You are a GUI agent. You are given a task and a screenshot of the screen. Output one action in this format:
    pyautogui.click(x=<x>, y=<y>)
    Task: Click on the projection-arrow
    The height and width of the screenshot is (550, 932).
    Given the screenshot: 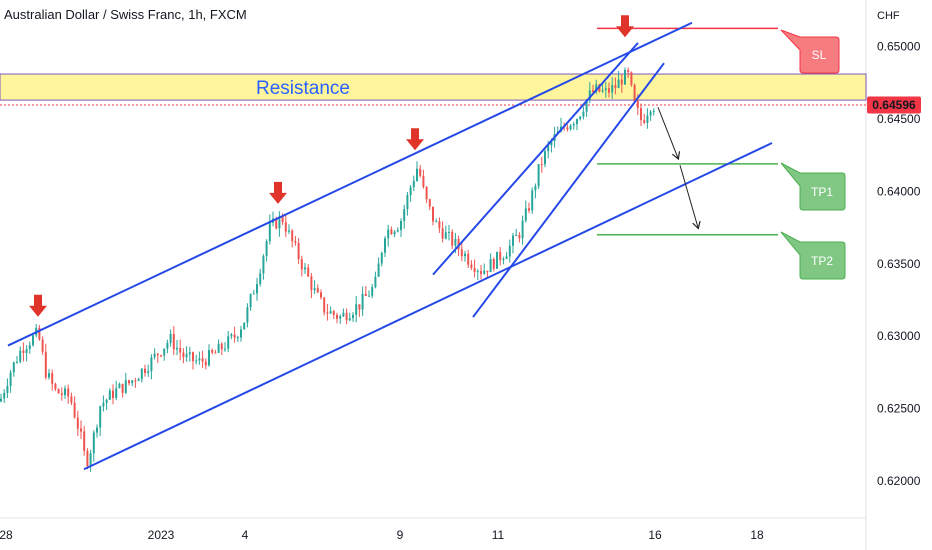 What is the action you would take?
    pyautogui.click(x=667, y=132)
    